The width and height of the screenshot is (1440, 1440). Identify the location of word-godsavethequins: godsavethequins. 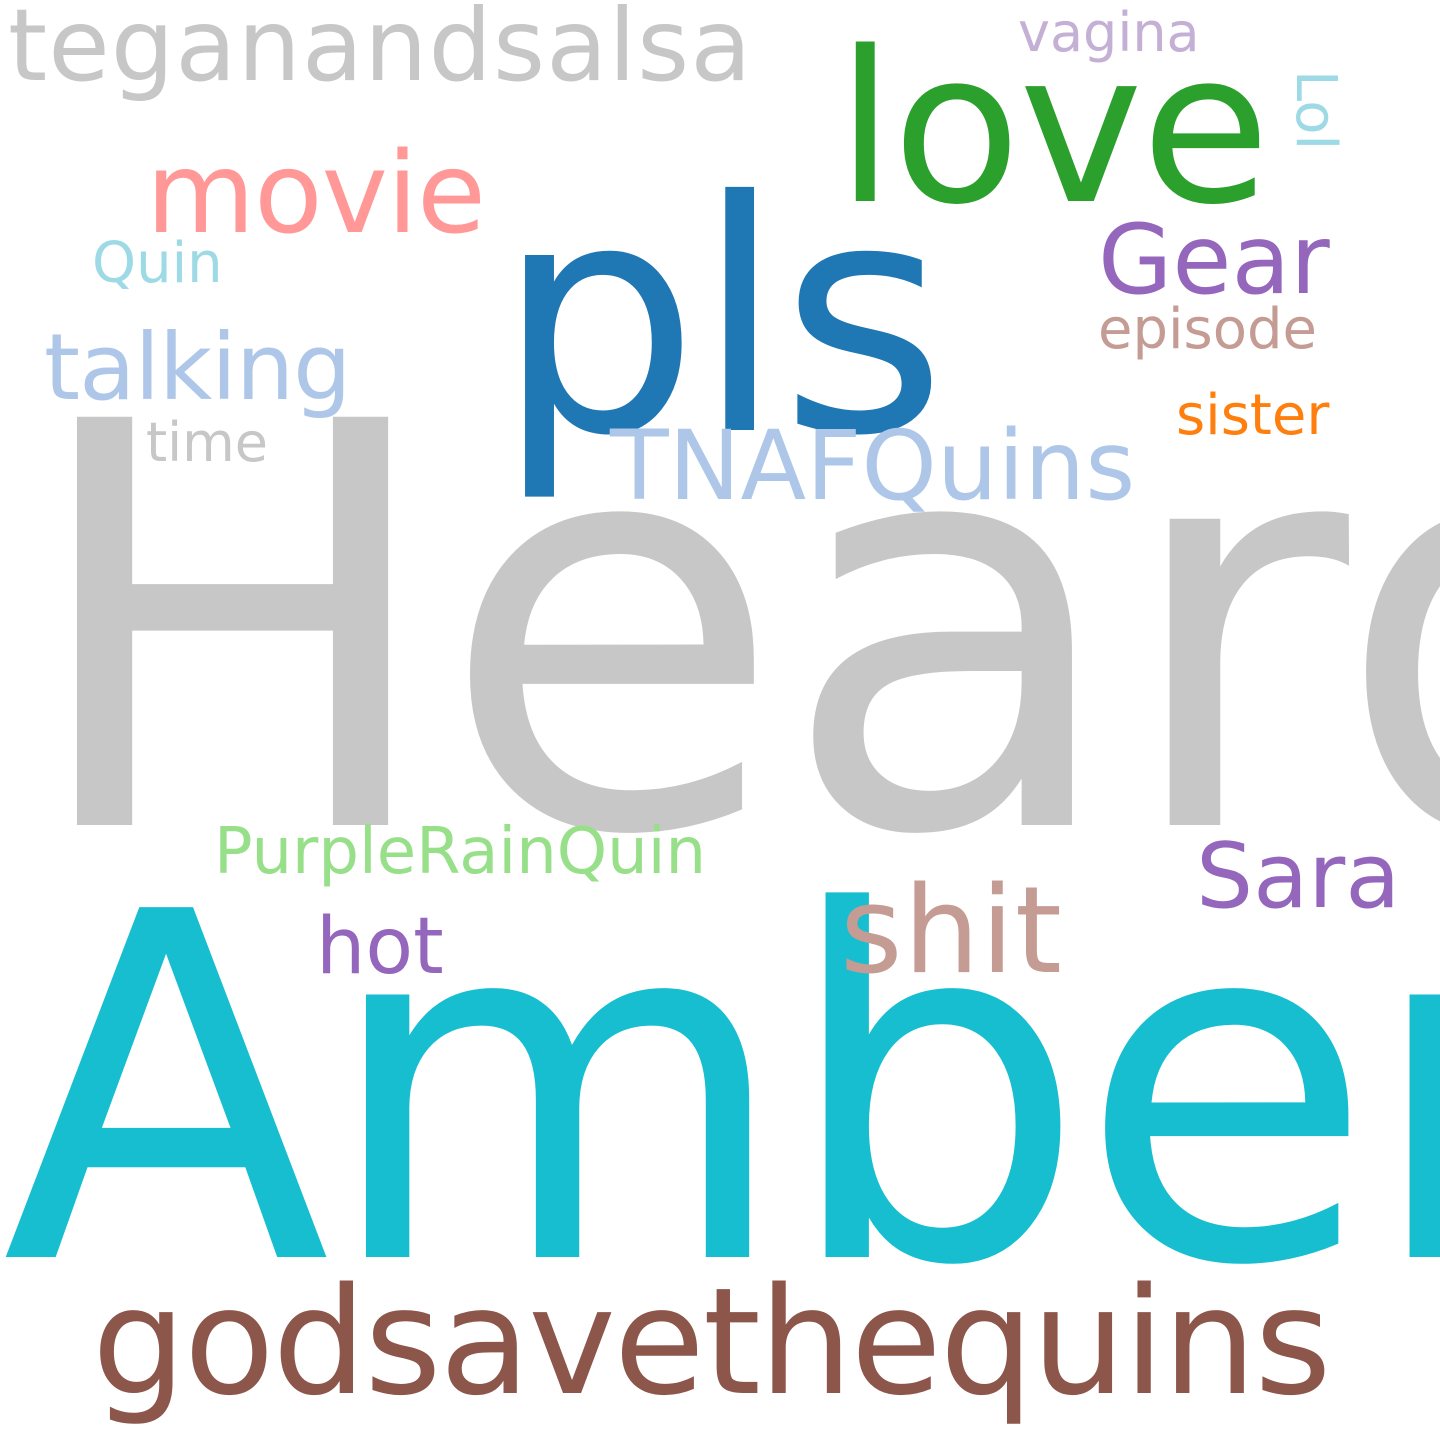
(712, 1342).